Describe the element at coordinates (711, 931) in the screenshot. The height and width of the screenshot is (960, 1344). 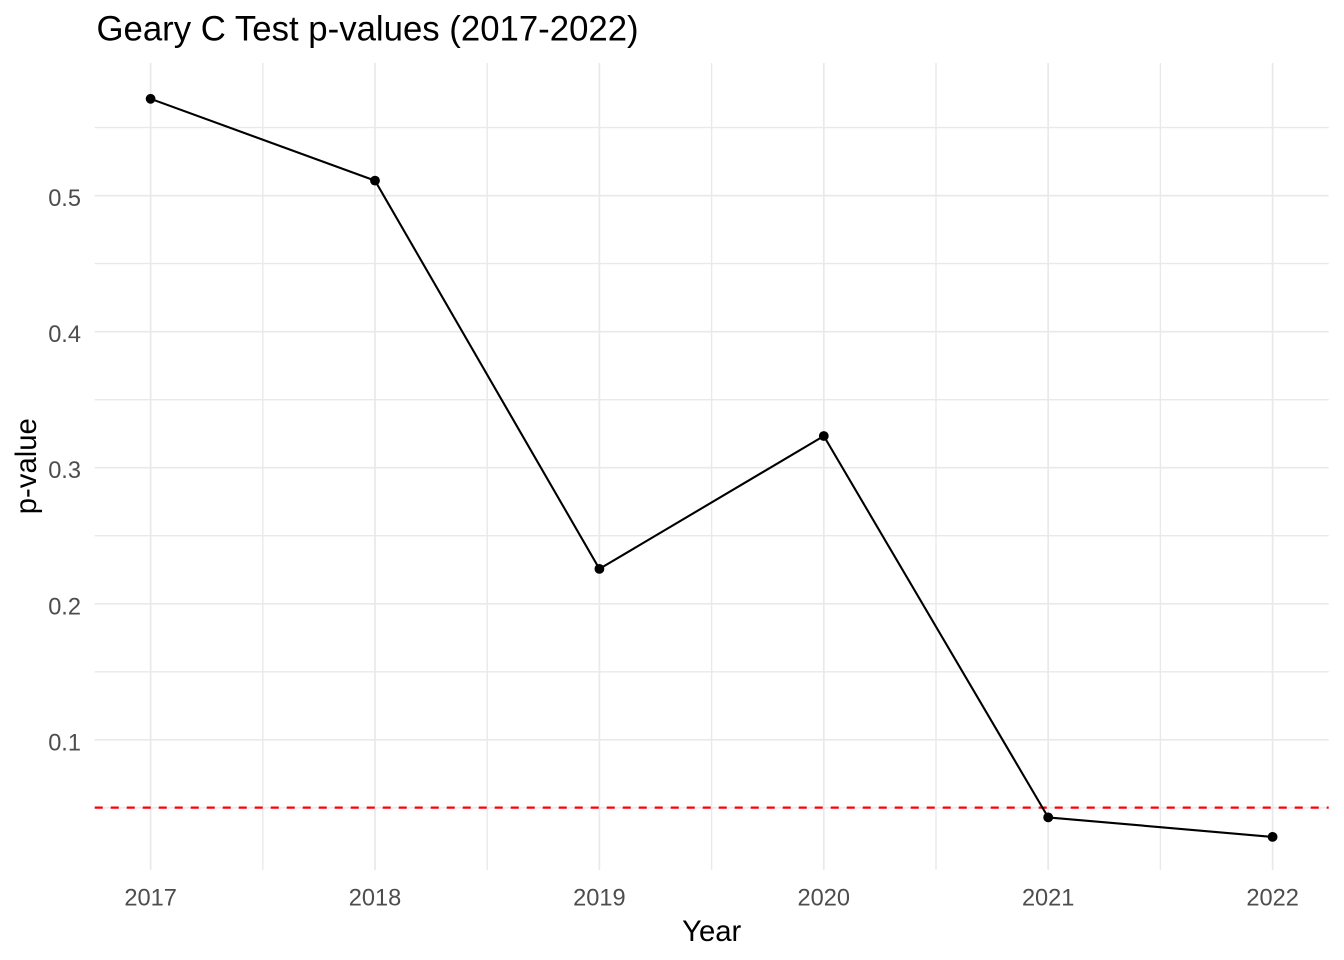
I see `svg-text: Year` at that location.